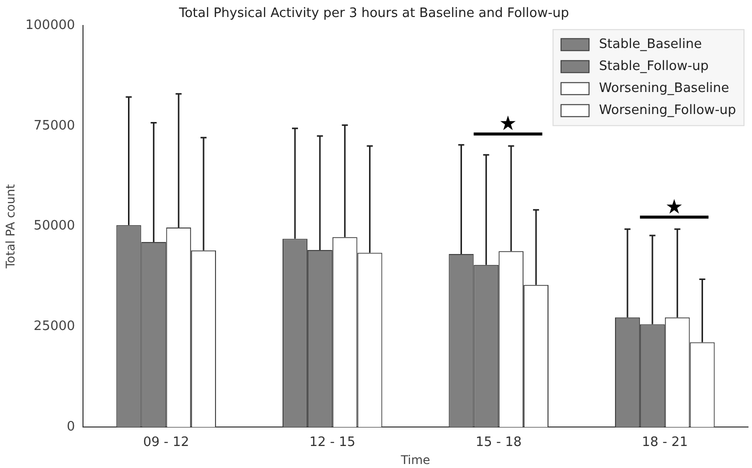 This screenshot has width=752, height=468. I want to click on y-tick-label: 100000, so click(50, 25).